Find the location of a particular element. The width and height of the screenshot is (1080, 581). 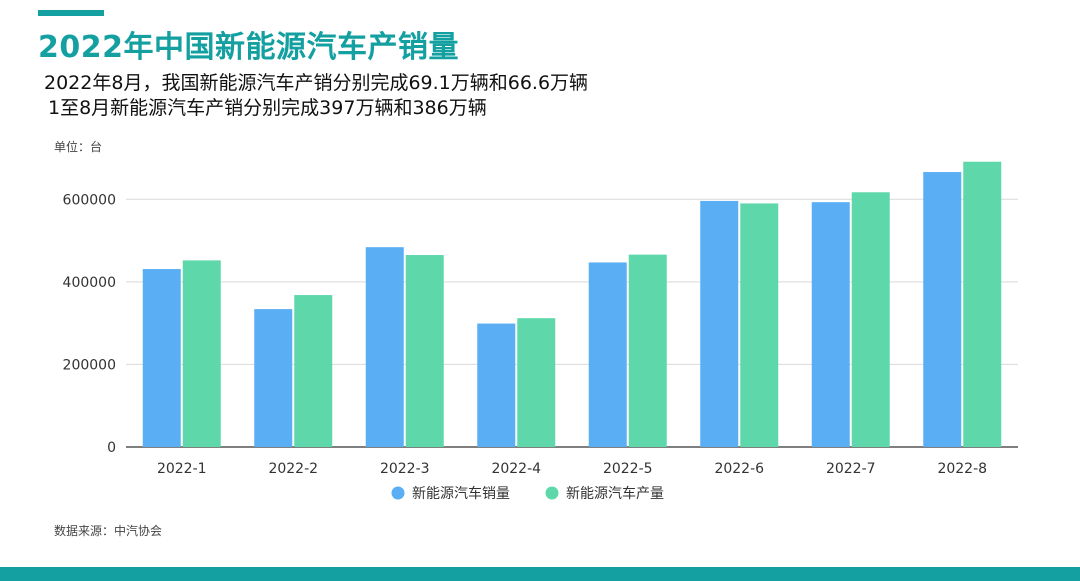

y-tick-label: 400000 is located at coordinates (89, 283).